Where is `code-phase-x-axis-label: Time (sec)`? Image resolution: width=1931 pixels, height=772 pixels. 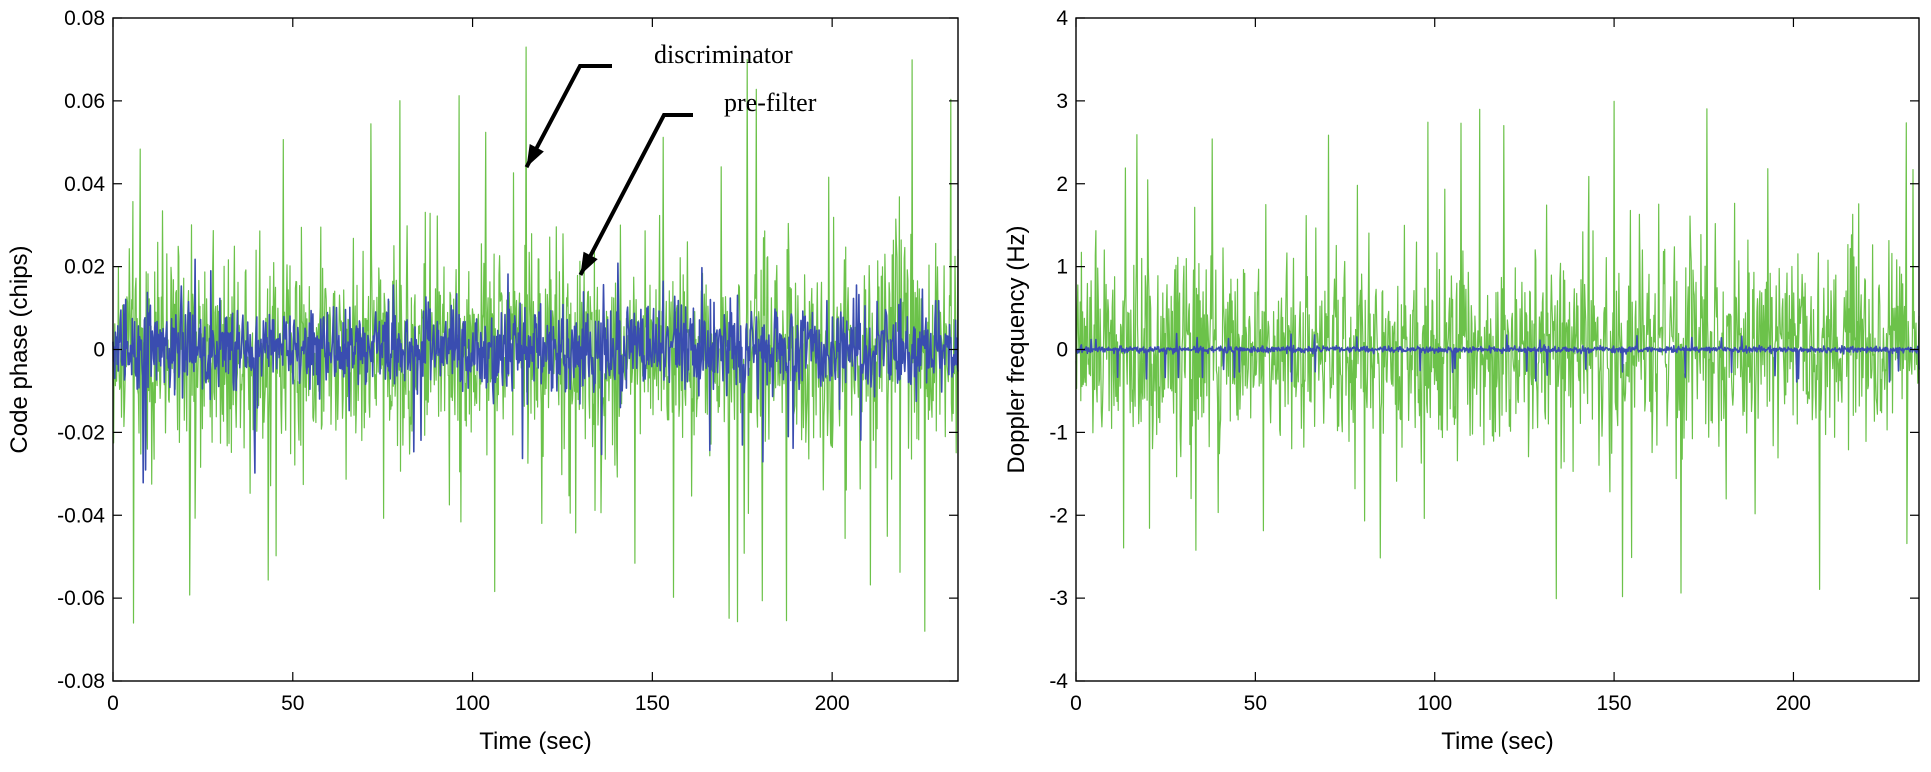
code-phase-x-axis-label: Time (sec) is located at coordinates (535, 741).